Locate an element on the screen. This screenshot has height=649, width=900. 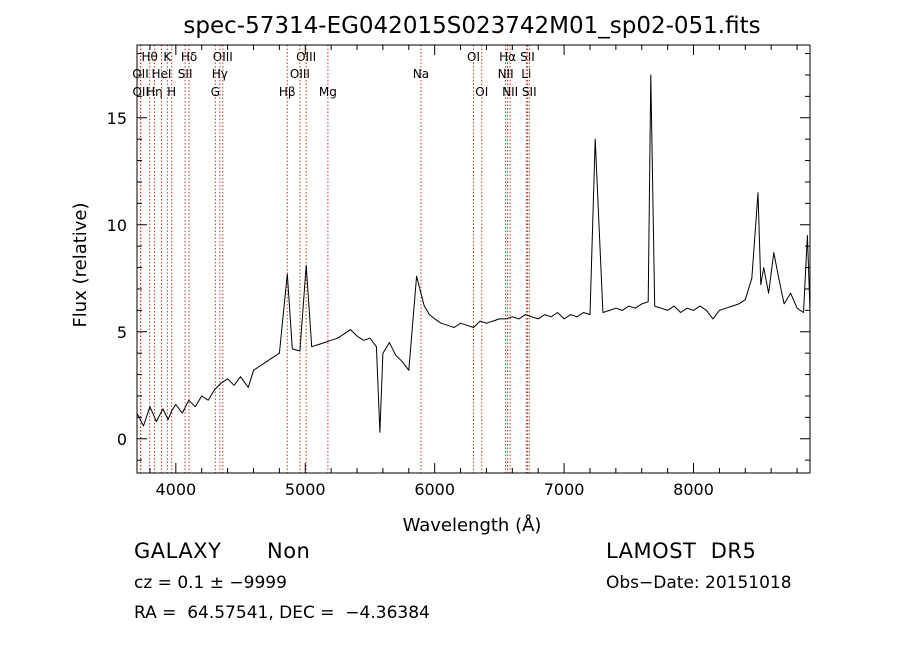
redshift-readout: cz = 0.1 ± −9999 is located at coordinates (210, 583).